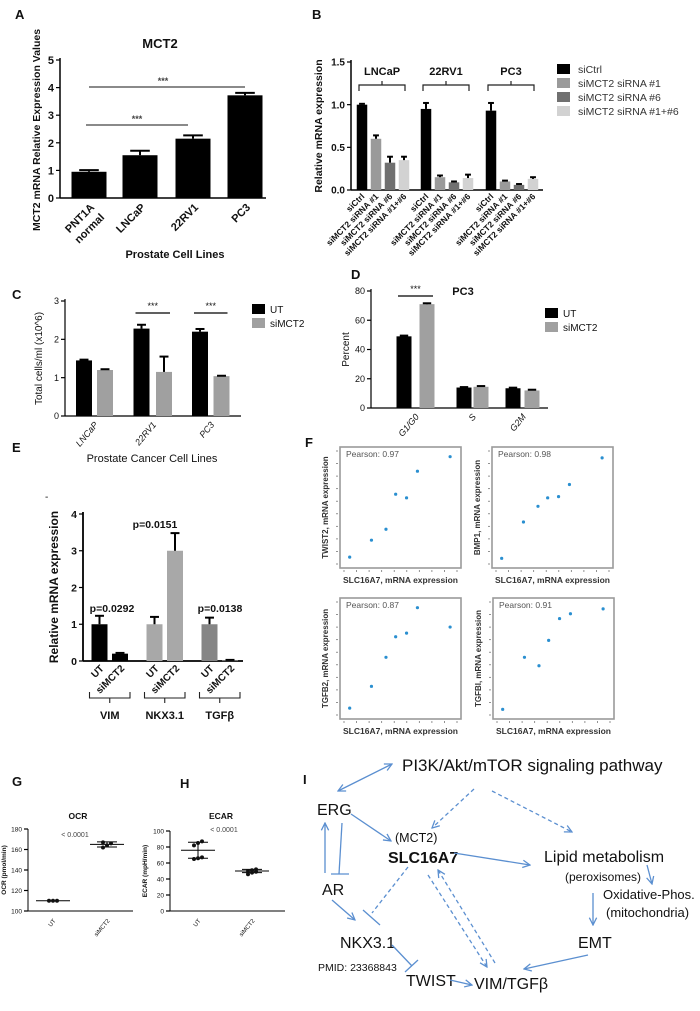  Describe the element at coordinates (56, 378) in the screenshot. I see `y-tick-label: 1` at that location.